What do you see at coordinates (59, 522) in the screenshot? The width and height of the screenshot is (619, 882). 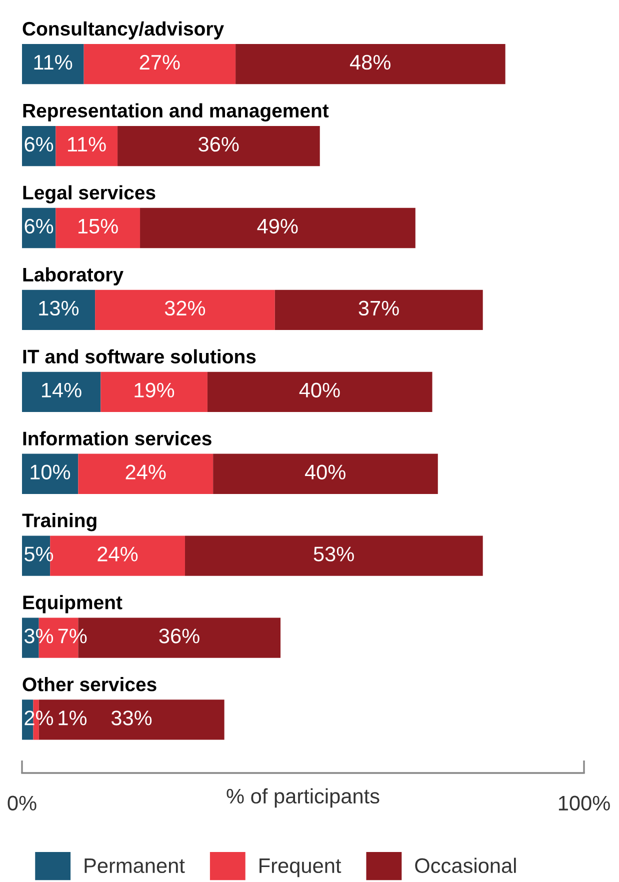 I see `y-tick-label: Training` at bounding box center [59, 522].